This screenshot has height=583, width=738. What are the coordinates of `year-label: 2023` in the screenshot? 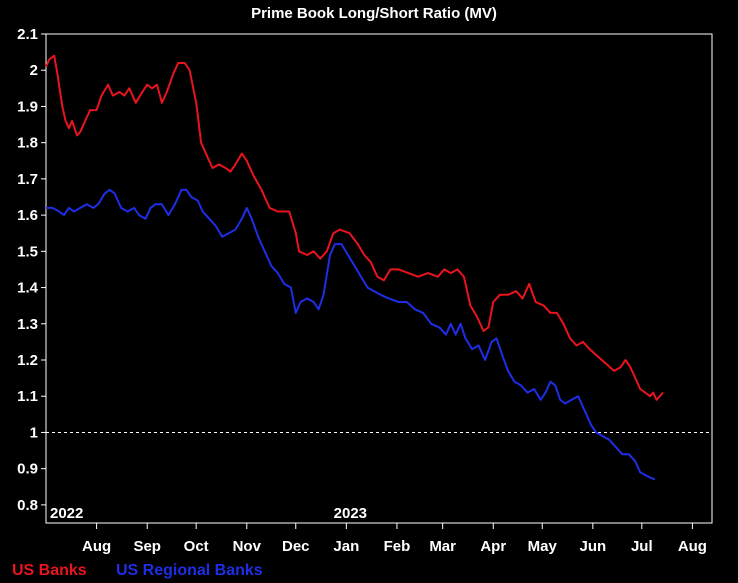 It's located at (350, 513).